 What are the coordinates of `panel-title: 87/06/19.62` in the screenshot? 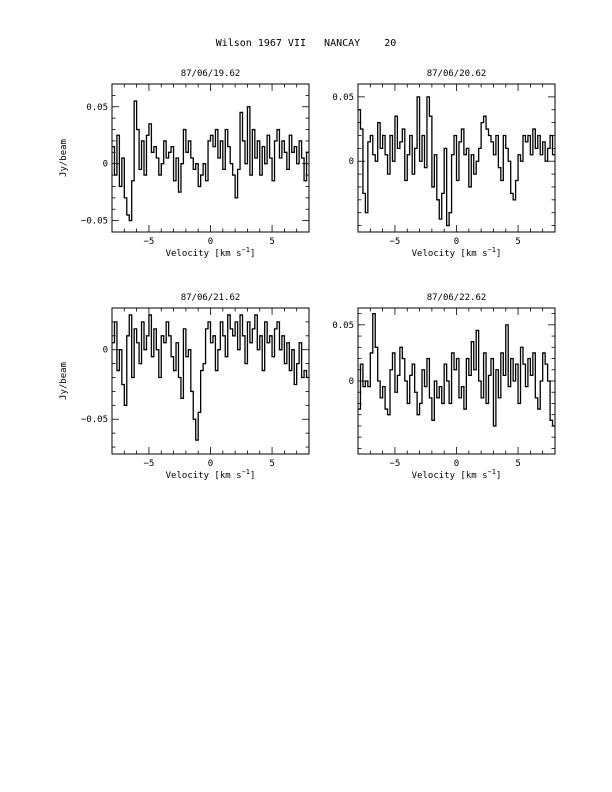 It's located at (211, 74).